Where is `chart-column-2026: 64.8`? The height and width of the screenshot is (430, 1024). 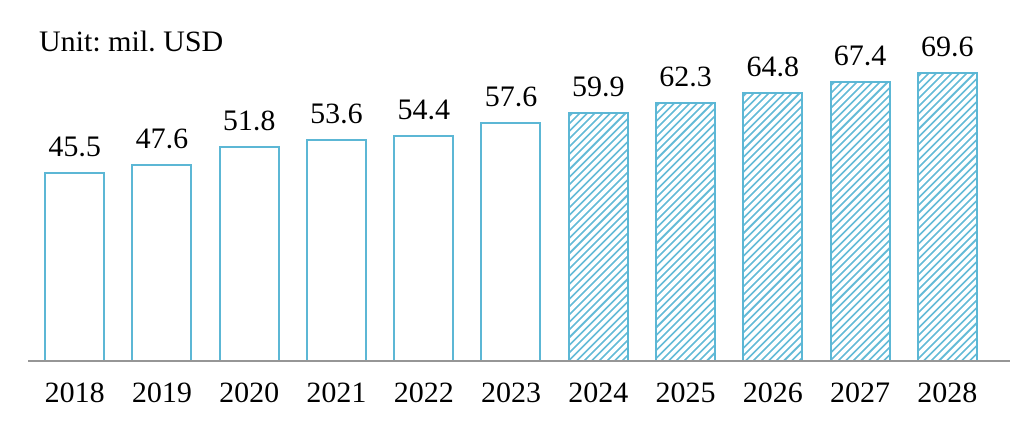
chart-column-2026: 64.8 is located at coordinates (772, 207).